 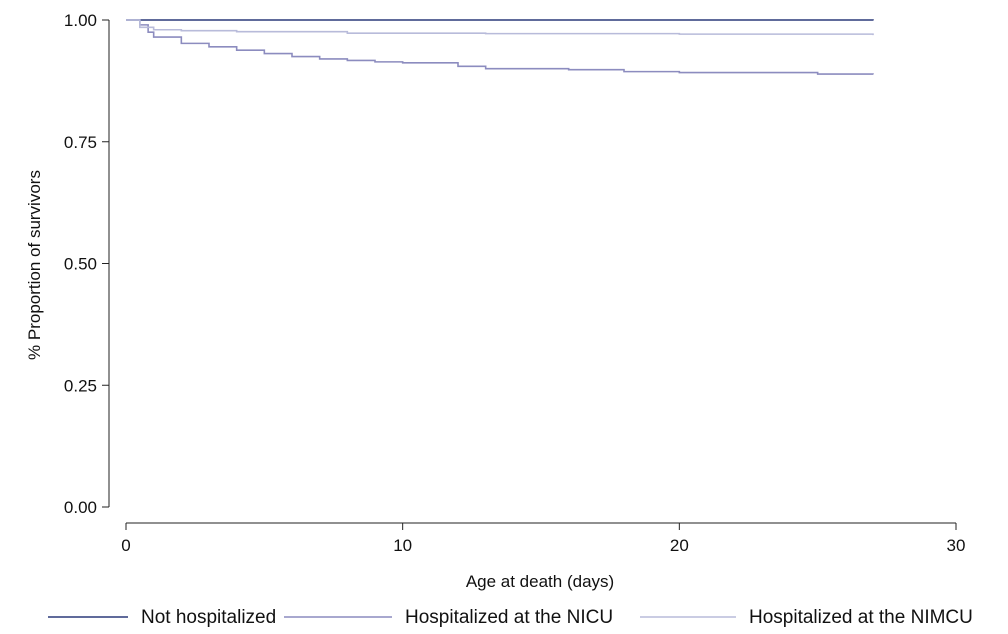 I want to click on y-tick-label: 1.00, so click(x=80, y=20).